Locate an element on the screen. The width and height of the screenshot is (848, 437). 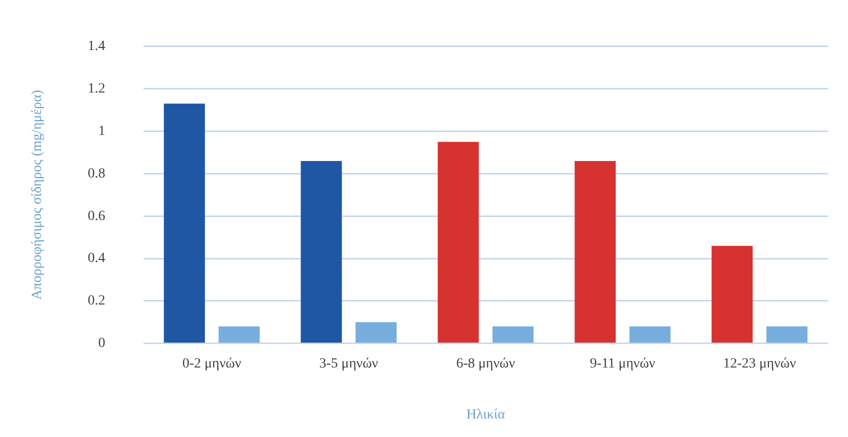
y-tick-label: 1.4 is located at coordinates (97, 46).